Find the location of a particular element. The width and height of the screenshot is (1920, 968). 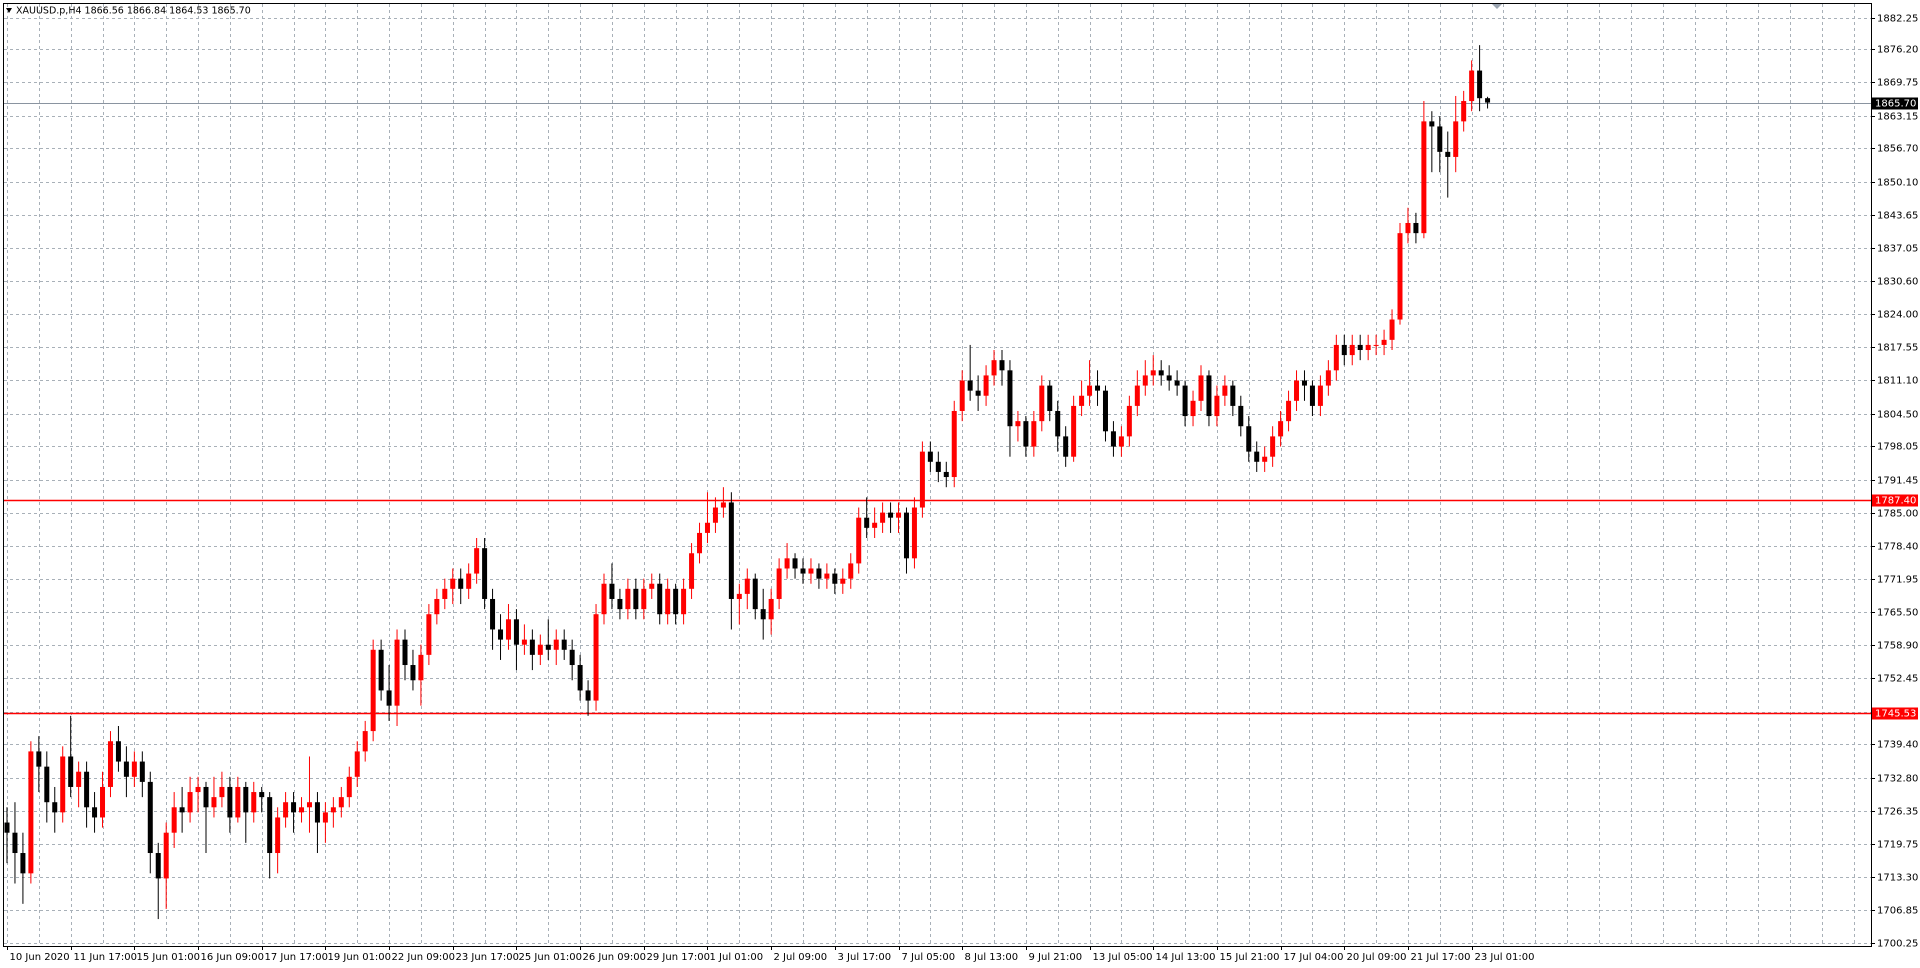

symbol-menu-arrow is located at coordinates (9, 10).